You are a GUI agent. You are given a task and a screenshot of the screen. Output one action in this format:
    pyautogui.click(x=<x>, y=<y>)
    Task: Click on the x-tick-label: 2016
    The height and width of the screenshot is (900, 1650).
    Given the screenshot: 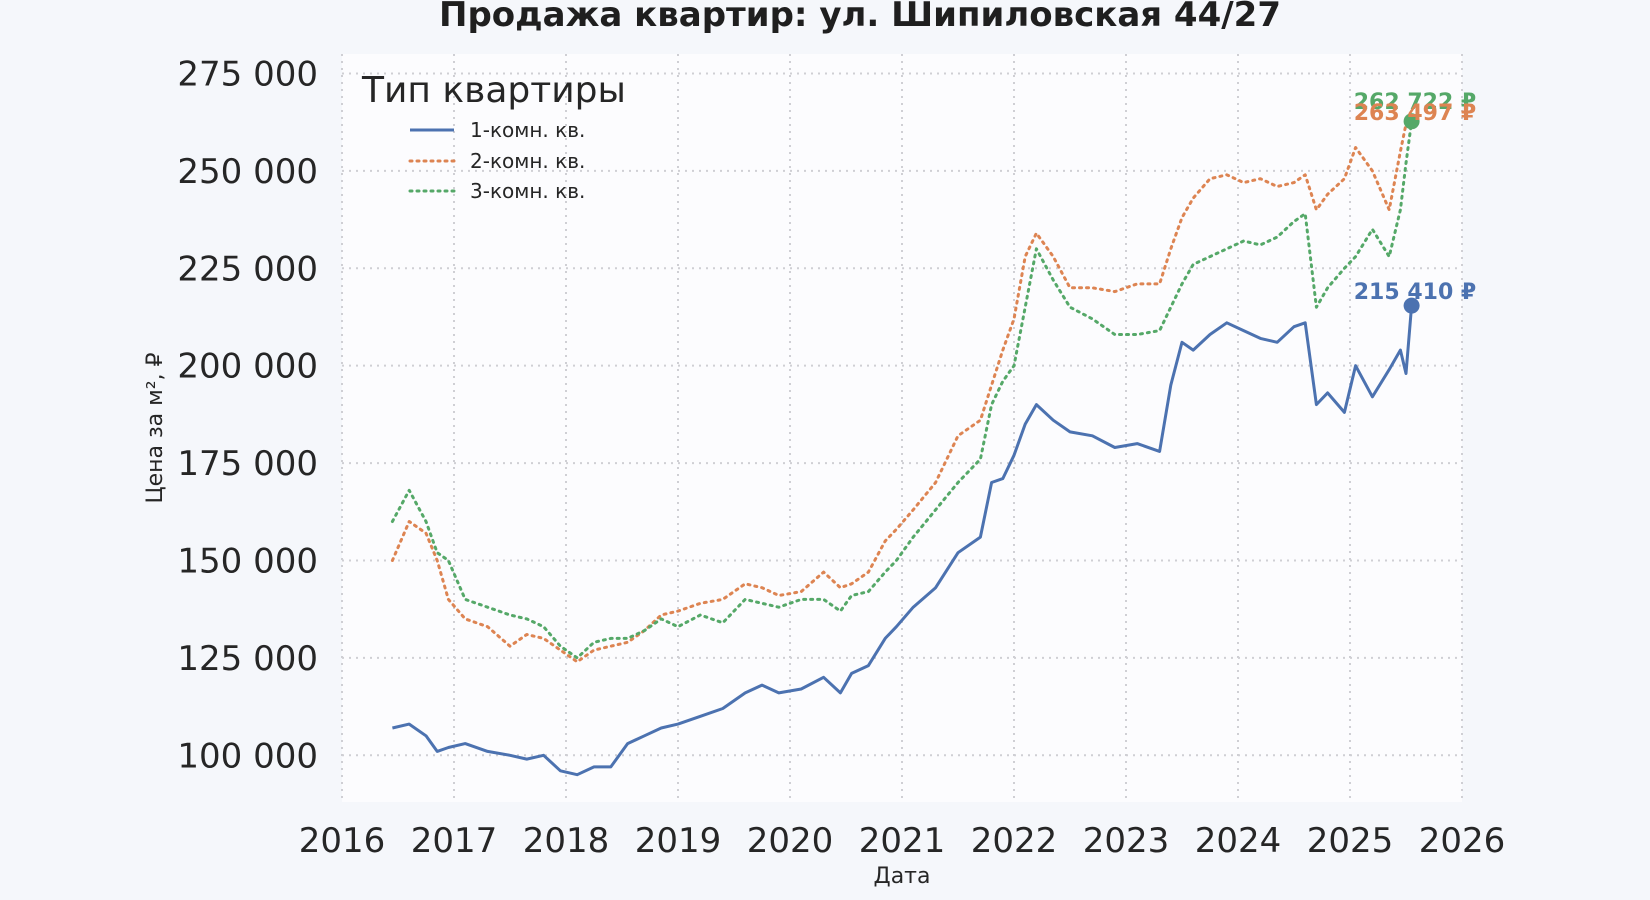 What is the action you would take?
    pyautogui.click(x=342, y=841)
    